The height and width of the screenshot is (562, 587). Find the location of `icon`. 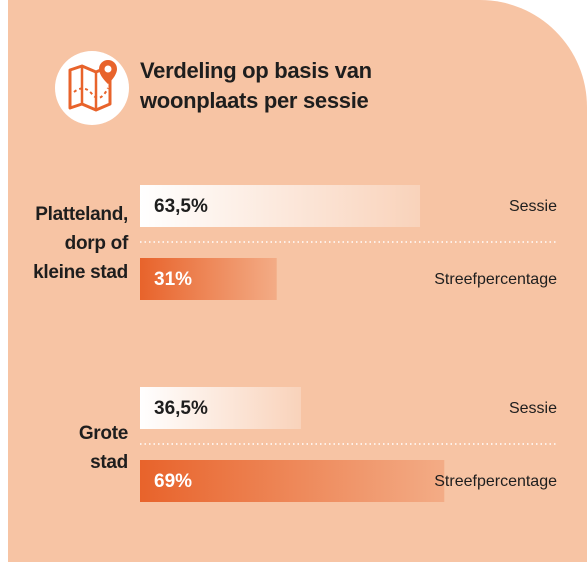

icon is located at coordinates (92, 88).